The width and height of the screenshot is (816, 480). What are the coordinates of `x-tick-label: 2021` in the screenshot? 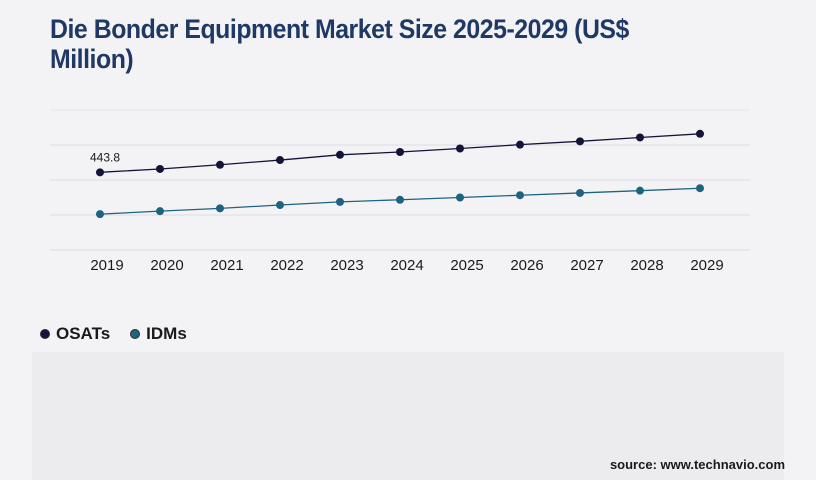 It's located at (226, 265).